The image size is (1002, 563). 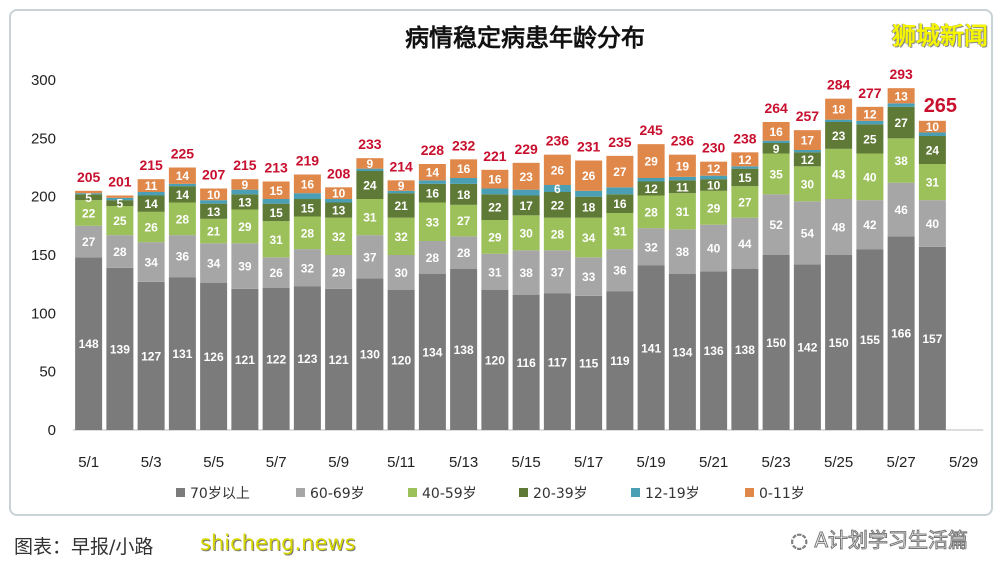 I want to click on data-label: 16, so click(x=776, y=132).